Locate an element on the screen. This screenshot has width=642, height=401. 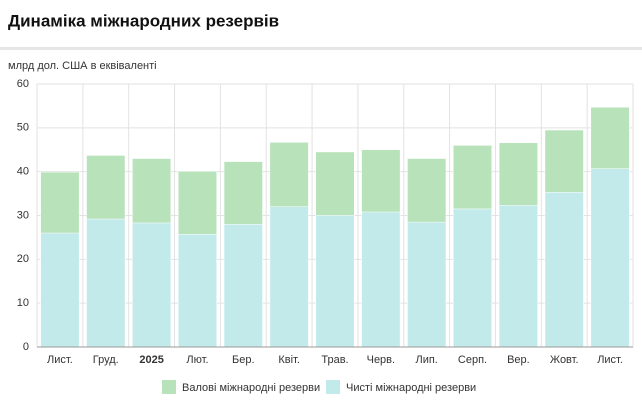
x-tick-label: Бер. is located at coordinates (243, 360).